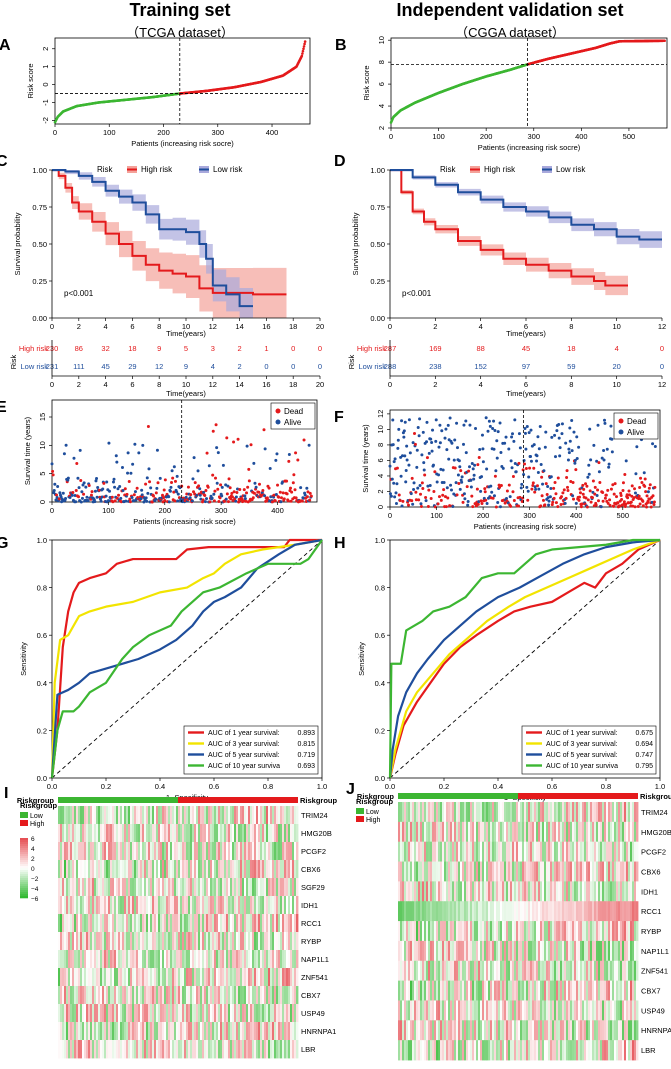 The image size is (671, 1069). I want to click on D-risk-count-low: 59, so click(571, 366).